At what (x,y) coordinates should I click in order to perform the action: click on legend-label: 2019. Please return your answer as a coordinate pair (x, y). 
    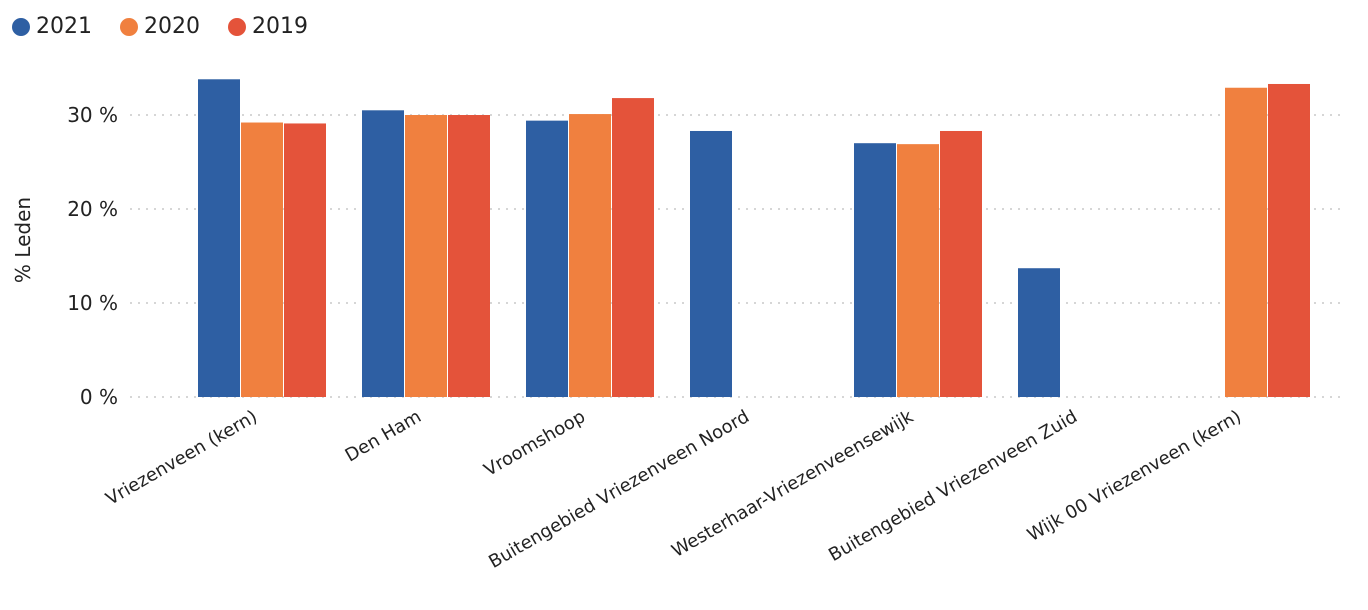
    Looking at the image, I should click on (280, 26).